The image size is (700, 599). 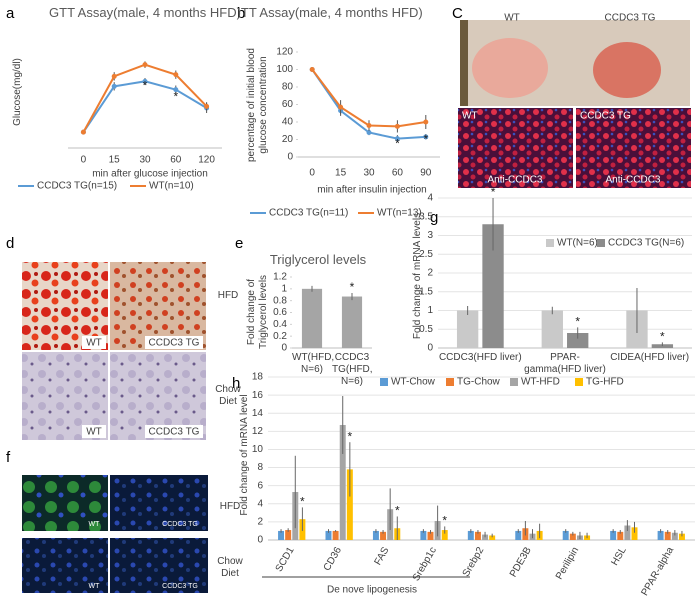 What do you see at coordinates (577, 243) in the screenshot?
I see `legend-label: WT(N=6)` at bounding box center [577, 243].